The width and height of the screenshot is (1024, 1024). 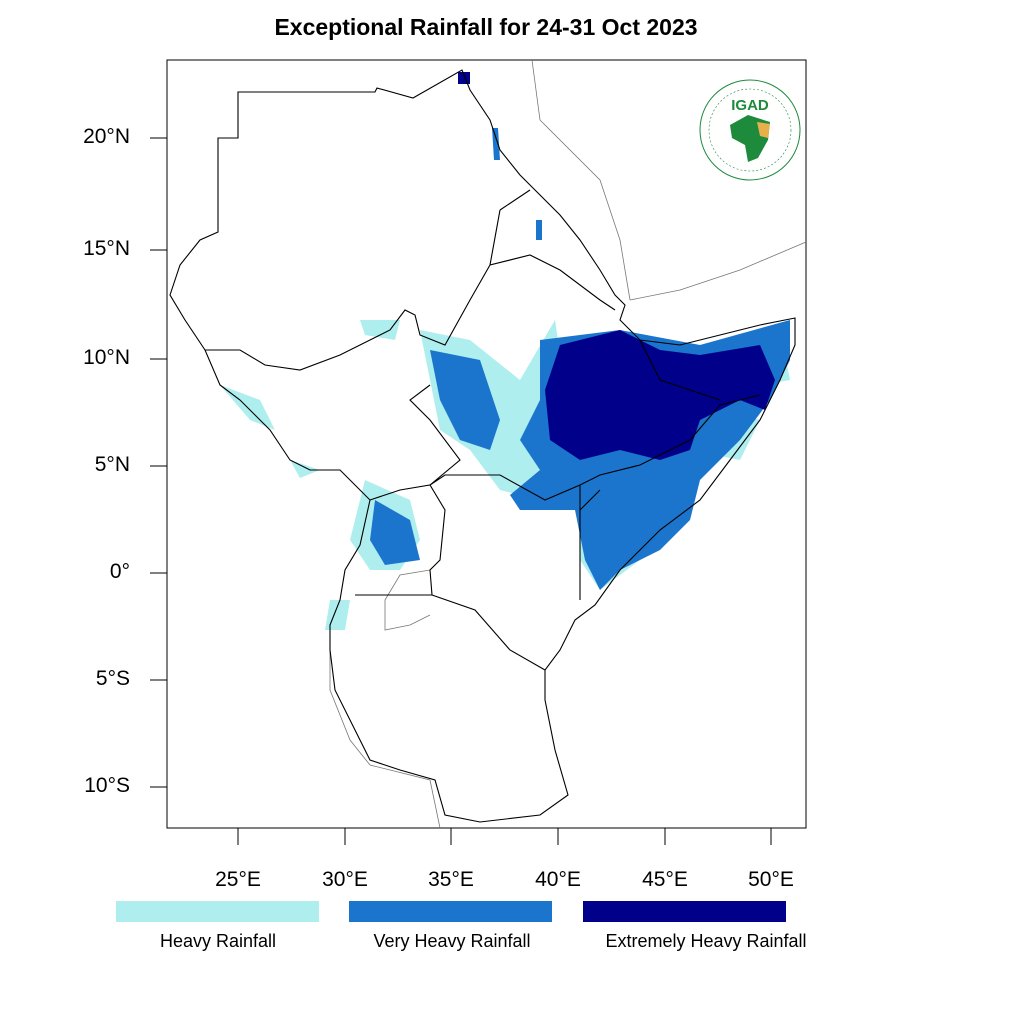 I want to click on legend-swatch-very-heavy, so click(x=450, y=911).